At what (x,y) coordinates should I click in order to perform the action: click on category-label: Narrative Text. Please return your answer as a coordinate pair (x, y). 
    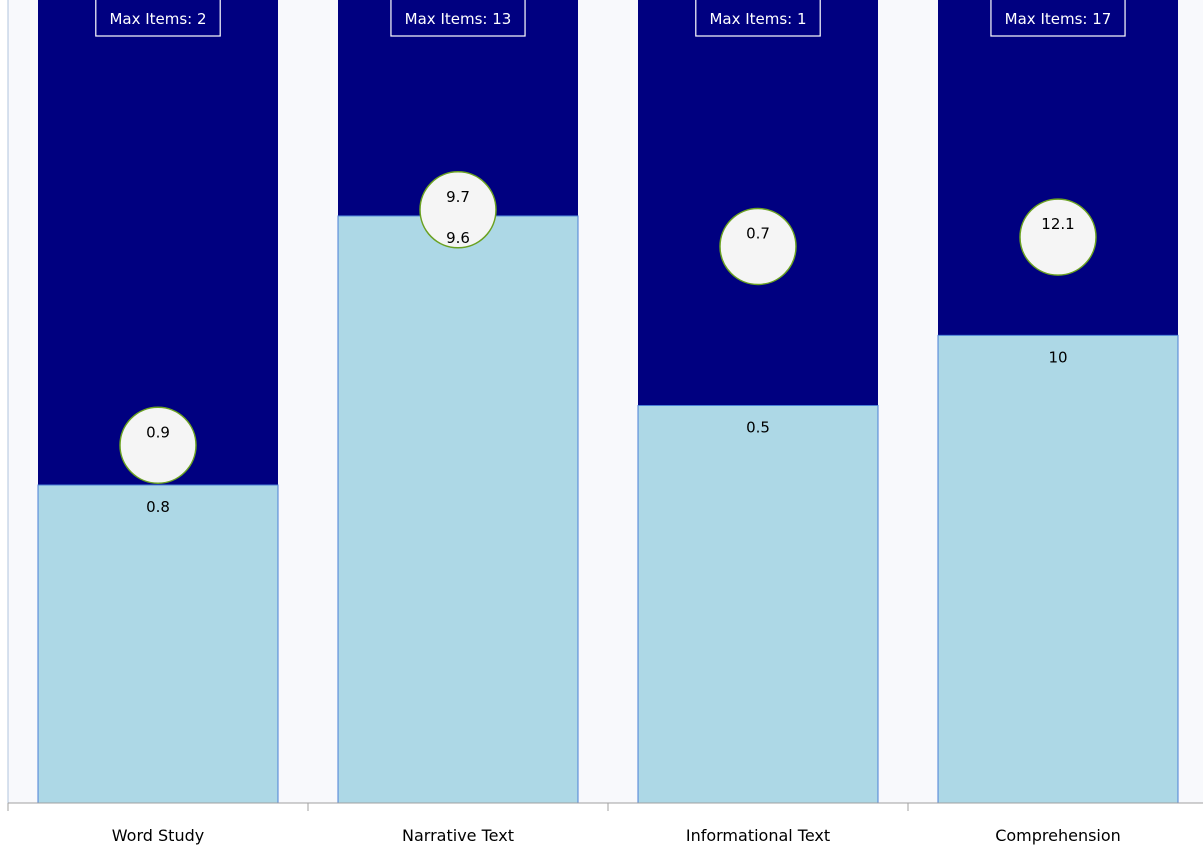
    Looking at the image, I should click on (458, 835).